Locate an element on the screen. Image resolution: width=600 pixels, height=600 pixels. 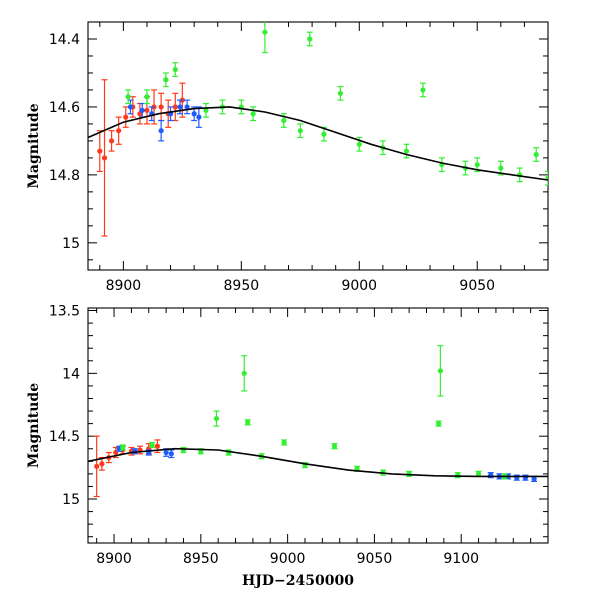
x-axis-title: HJD−2450000 is located at coordinates (298, 581).